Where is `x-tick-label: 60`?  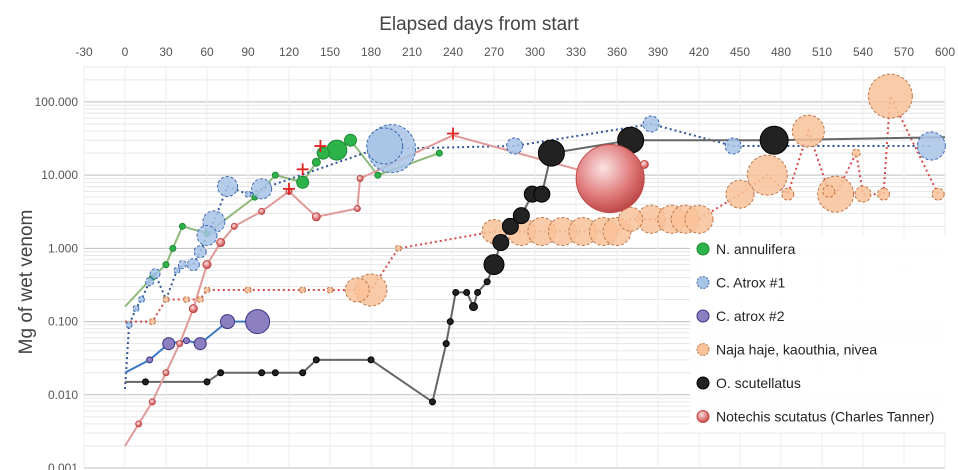
x-tick-label: 60 is located at coordinates (207, 52).